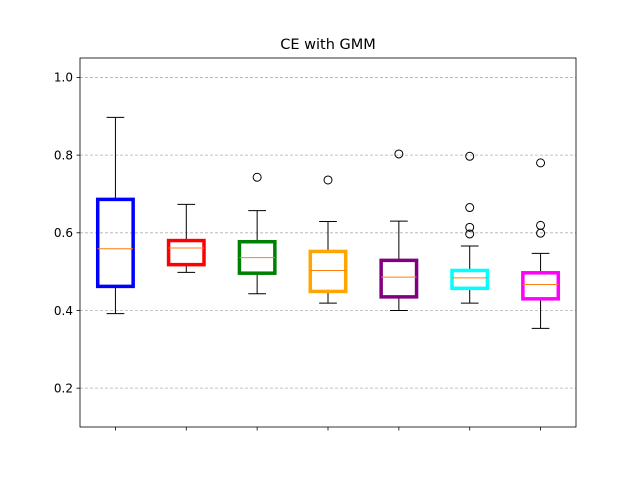 This screenshot has width=640, height=480. What do you see at coordinates (63, 311) in the screenshot?
I see `y-tick-label: 0.4` at bounding box center [63, 311].